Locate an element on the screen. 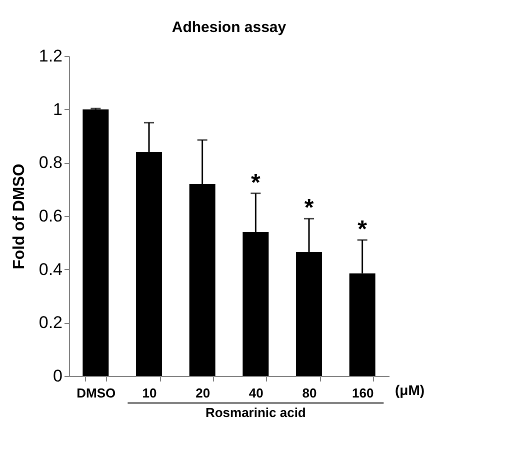 This screenshot has width=528, height=463. y-tick-label: 0.8 is located at coordinates (50, 162).